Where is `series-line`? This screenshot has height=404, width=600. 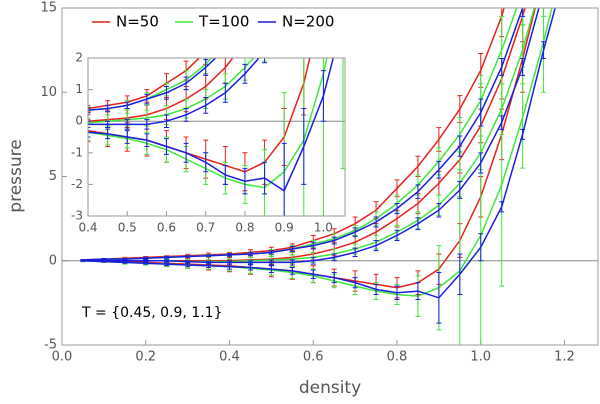 series-line is located at coordinates (150, 84).